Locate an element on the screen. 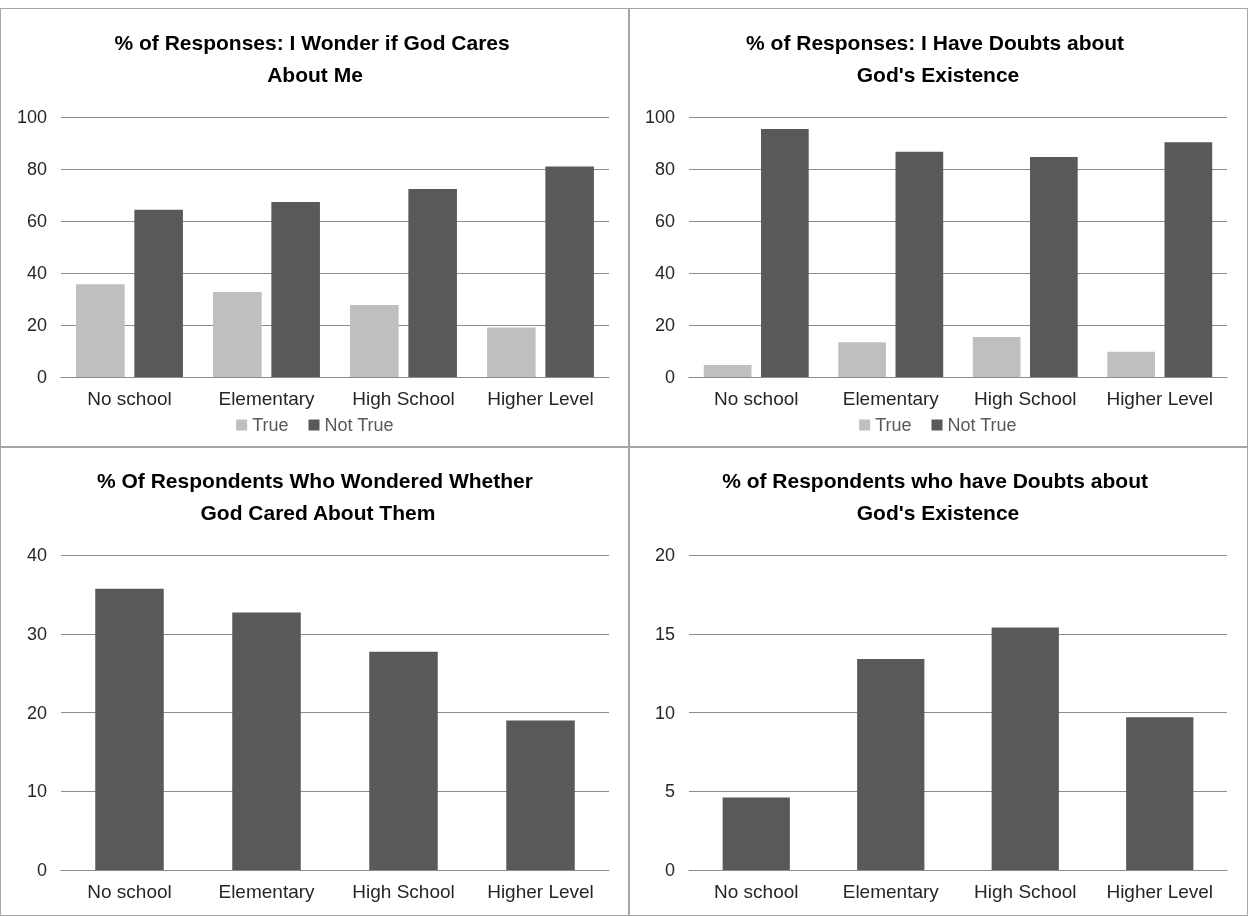 This screenshot has height=916, width=1248. chart-title: % Of Respondents Who Wondered Whether God Cared About Them is located at coordinates (315, 496).